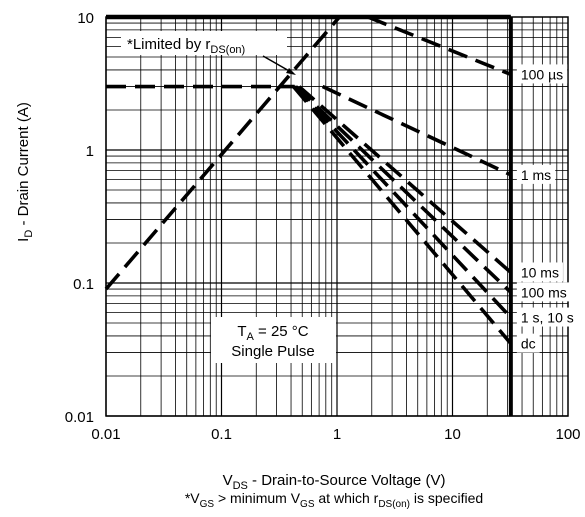 The height and width of the screenshot is (517, 585). What do you see at coordinates (90, 151) in the screenshot?
I see `y-tick-label: 1` at bounding box center [90, 151].